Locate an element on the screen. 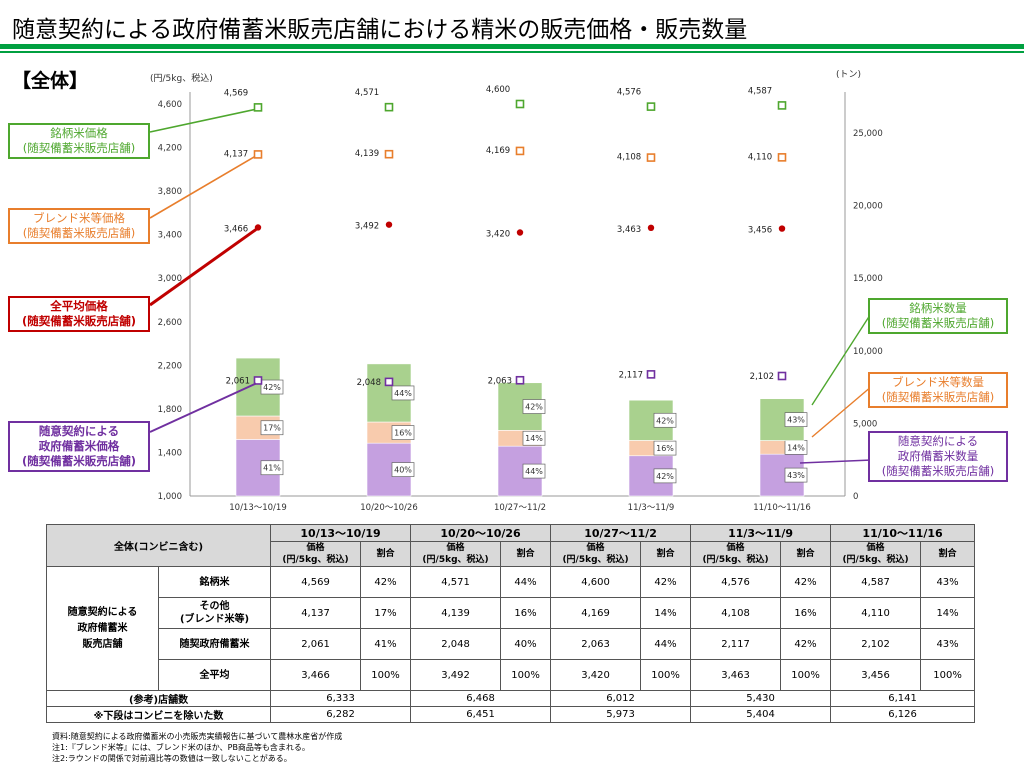 The image size is (1024, 768). price-data-label: 4,587 is located at coordinates (760, 91).